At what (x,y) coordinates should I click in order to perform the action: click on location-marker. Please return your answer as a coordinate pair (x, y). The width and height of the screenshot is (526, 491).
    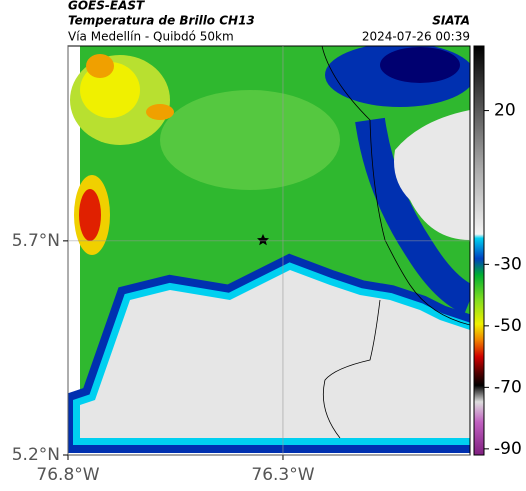
    Looking at the image, I should click on (263, 240).